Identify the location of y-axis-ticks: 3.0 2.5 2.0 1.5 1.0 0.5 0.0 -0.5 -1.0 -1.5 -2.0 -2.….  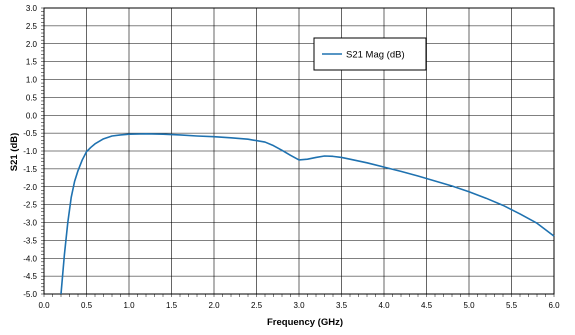
(33, 151).